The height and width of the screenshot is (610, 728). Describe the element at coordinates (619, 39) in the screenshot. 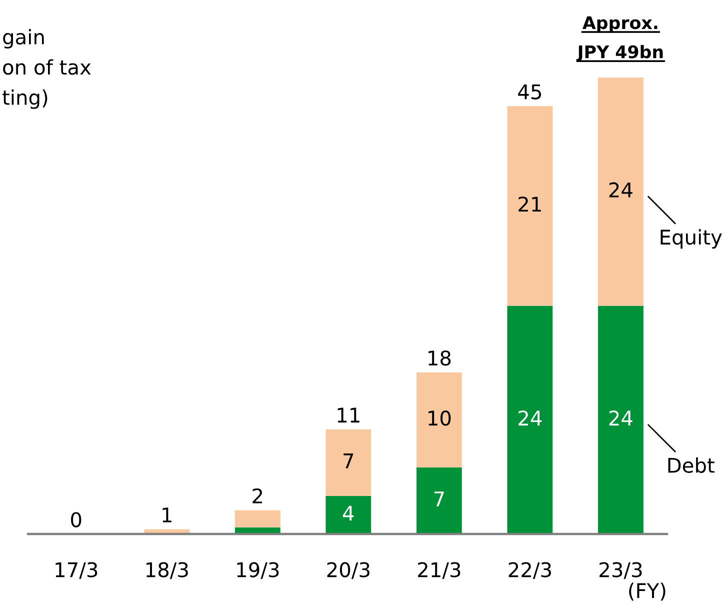

I see `text: Approx. JPY 49bn` at that location.